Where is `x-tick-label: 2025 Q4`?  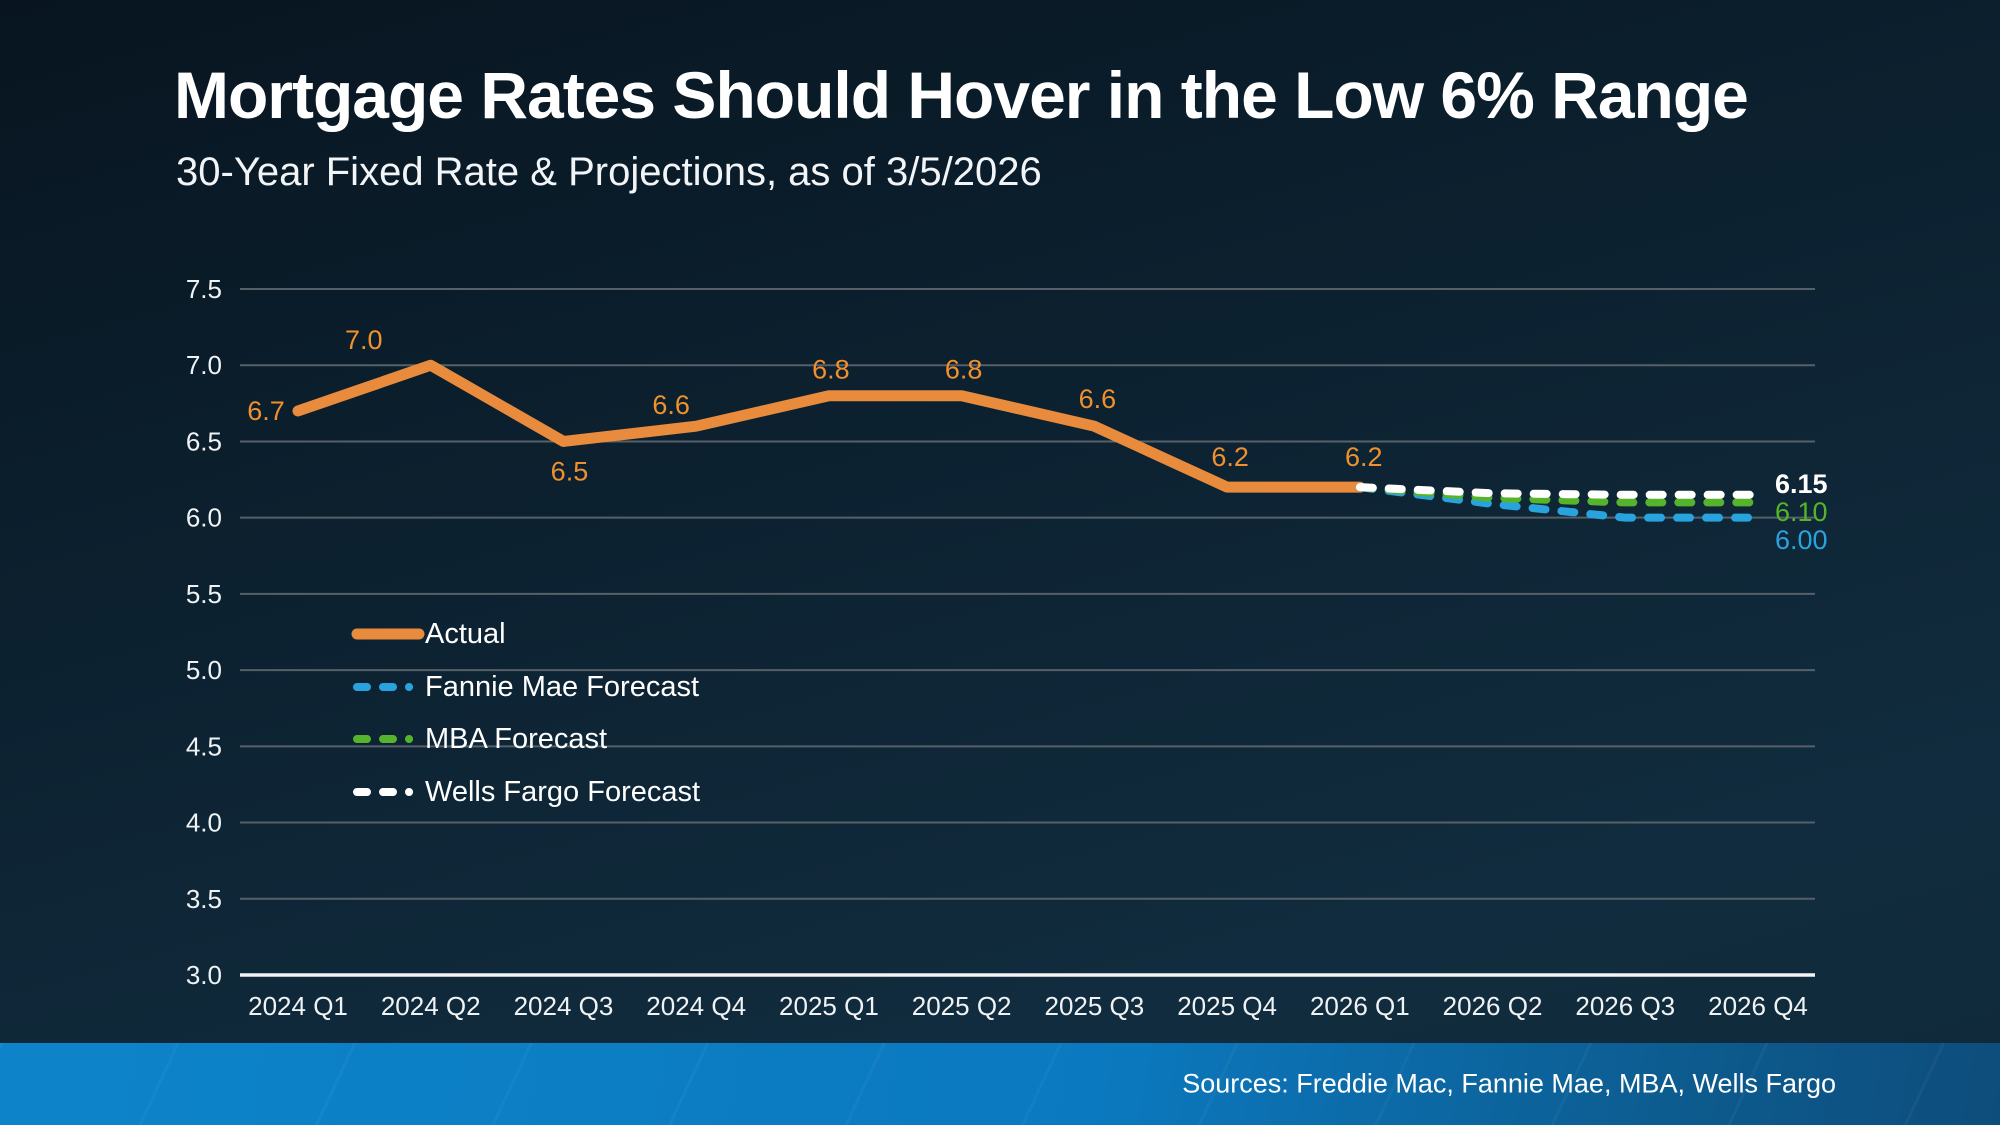
x-tick-label: 2025 Q4 is located at coordinates (1227, 1006).